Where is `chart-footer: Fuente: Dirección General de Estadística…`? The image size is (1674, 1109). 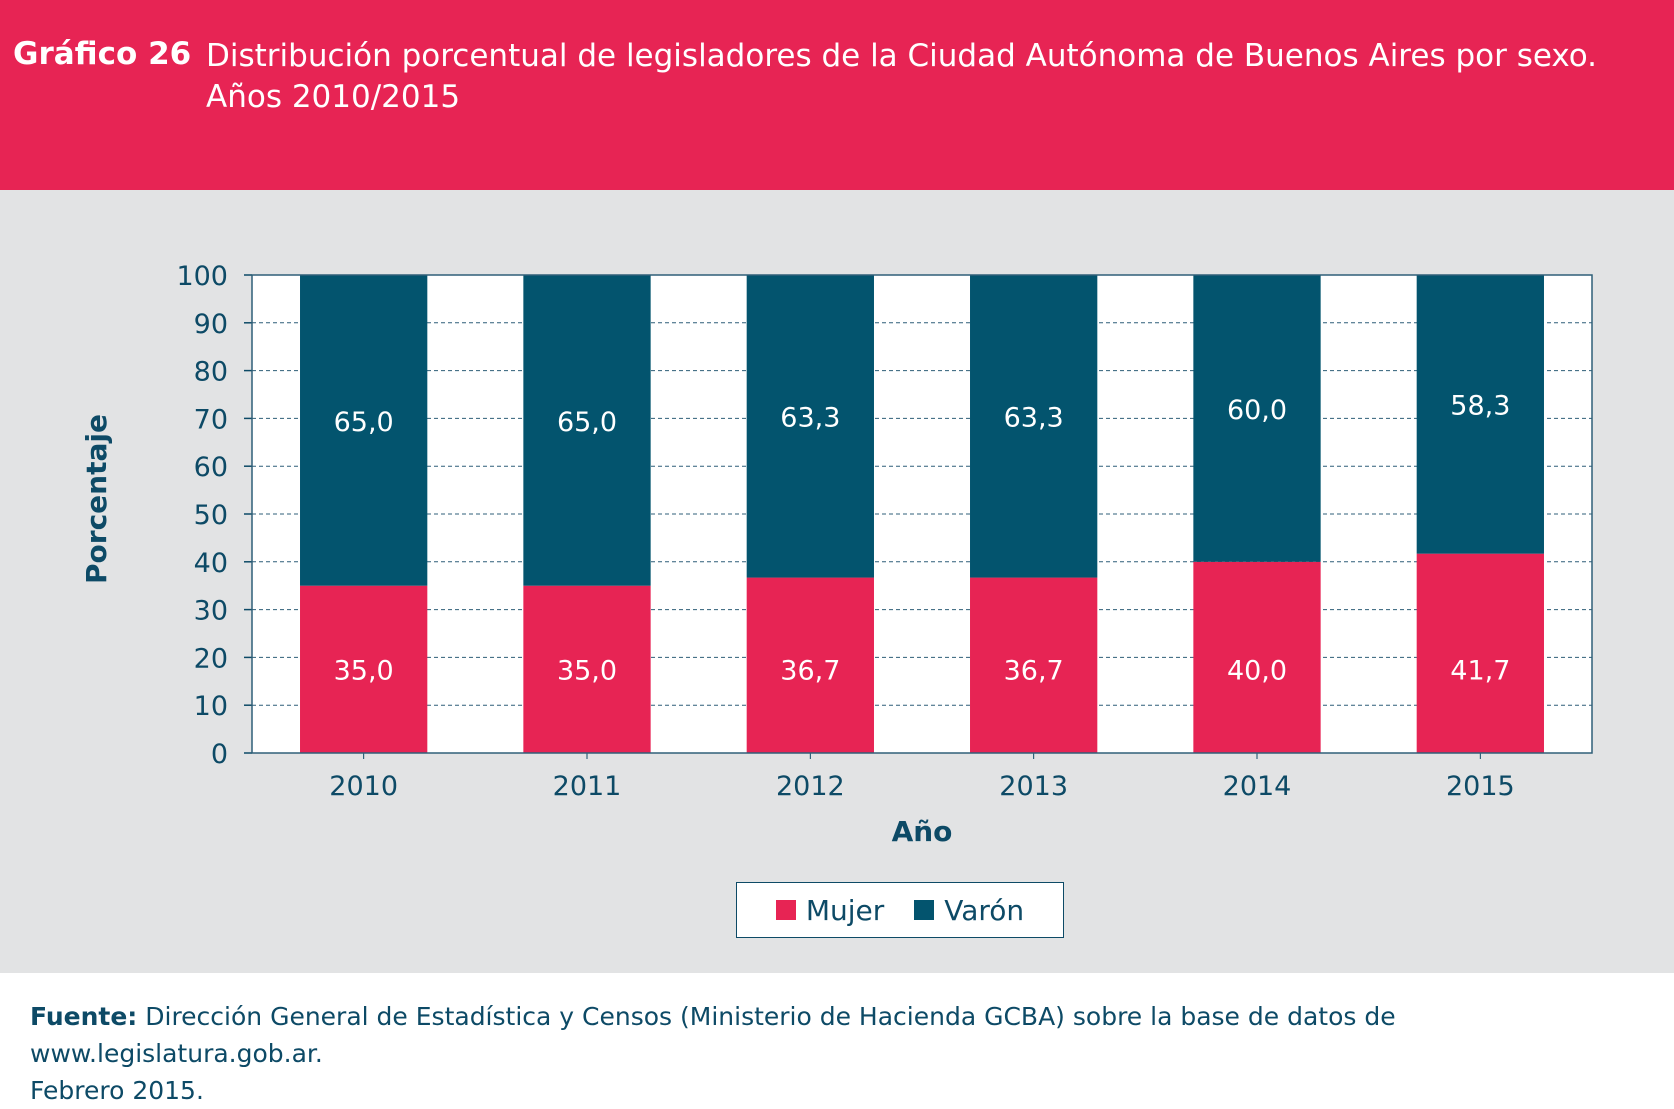 chart-footer: Fuente: Dirección General de Estadística… is located at coordinates (845, 1053).